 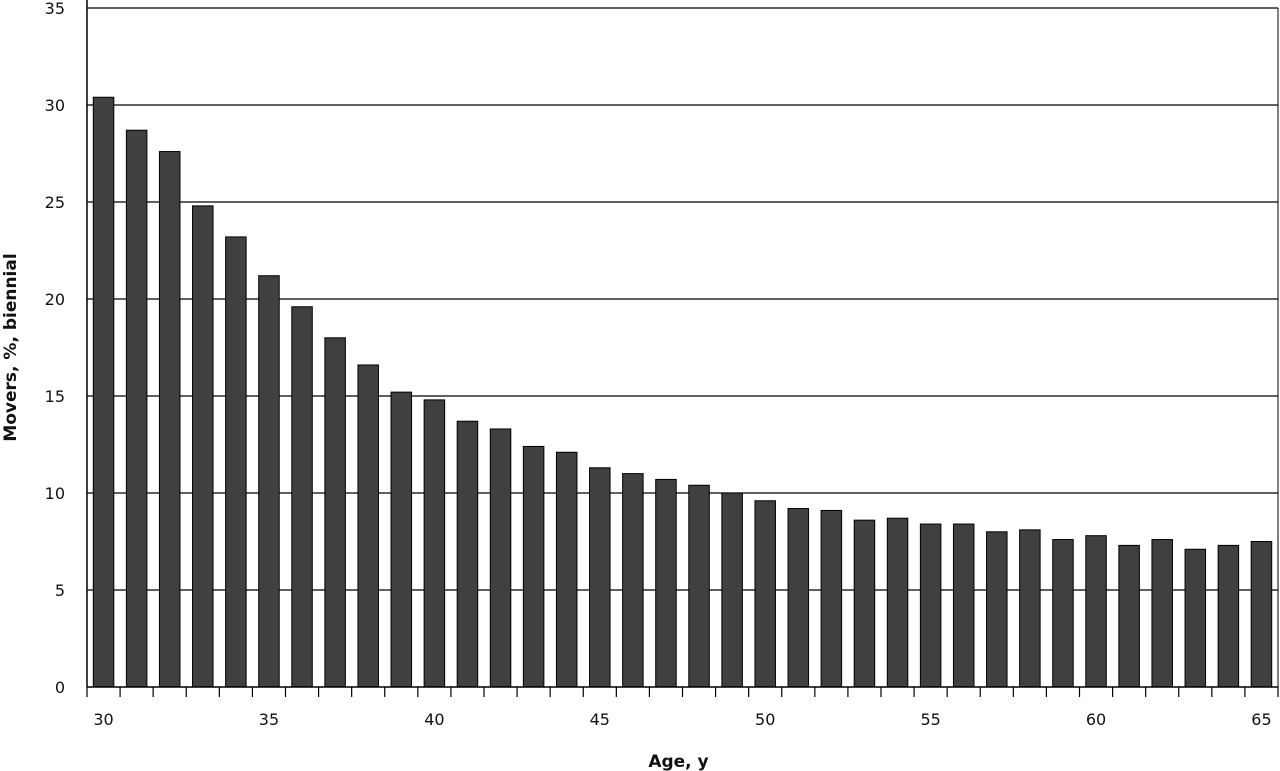 I want to click on x-tick-label-65: 65, so click(x=1261, y=719).